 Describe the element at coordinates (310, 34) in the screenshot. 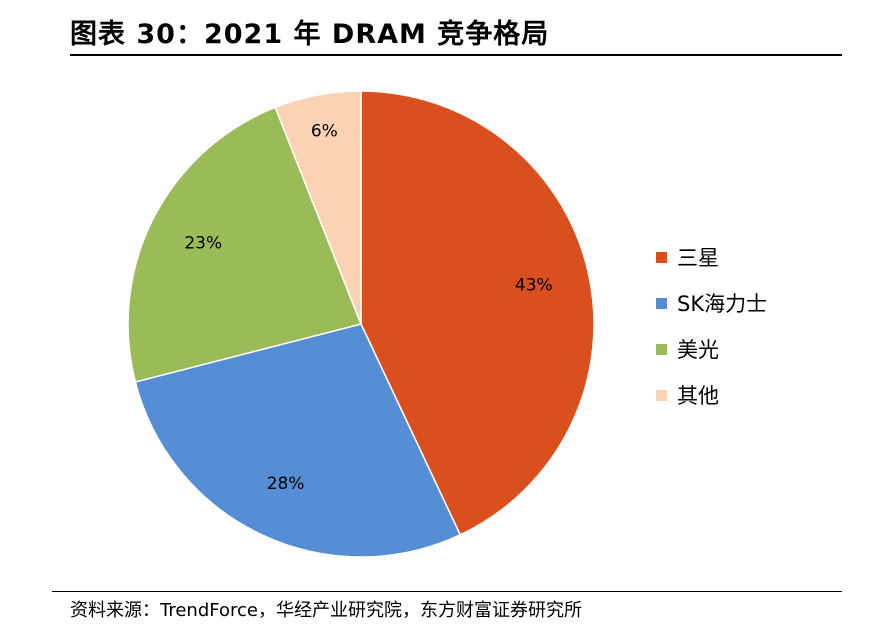

I see `chart-title: 图表 30：2021 年 DRAM 竞争格局` at that location.